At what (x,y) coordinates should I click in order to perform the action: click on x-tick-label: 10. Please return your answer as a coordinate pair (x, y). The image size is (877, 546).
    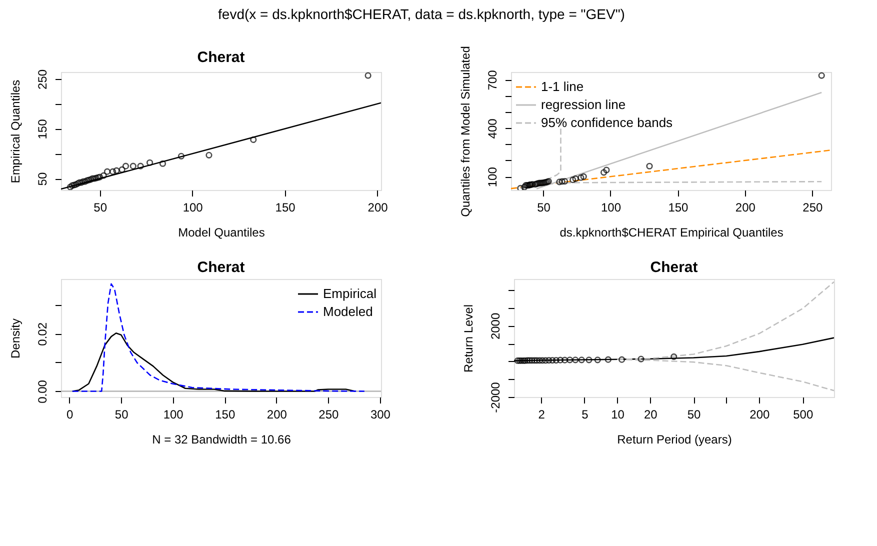
    Looking at the image, I should click on (618, 415).